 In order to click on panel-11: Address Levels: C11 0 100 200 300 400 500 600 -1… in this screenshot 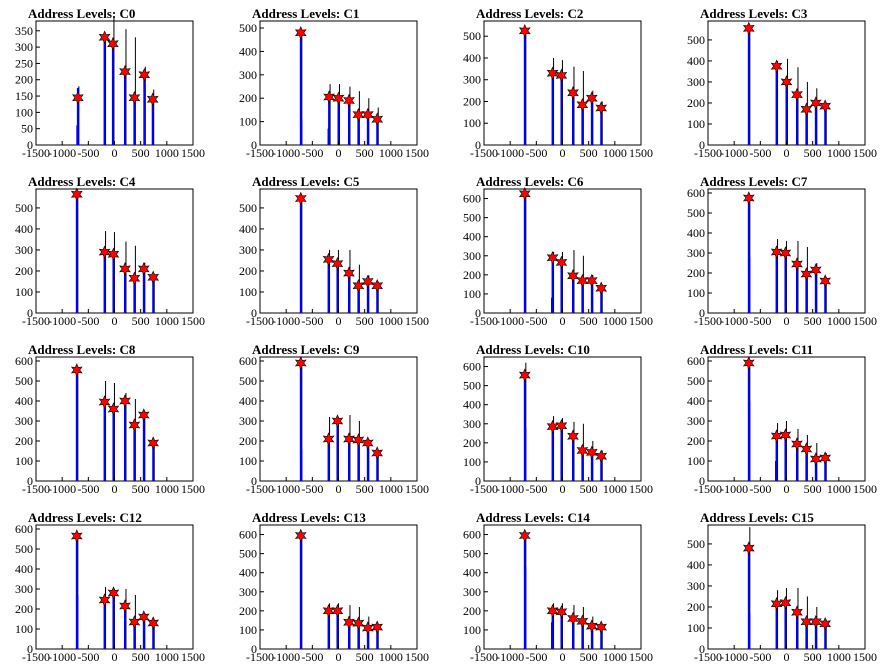, I will do `click(782, 419)`.